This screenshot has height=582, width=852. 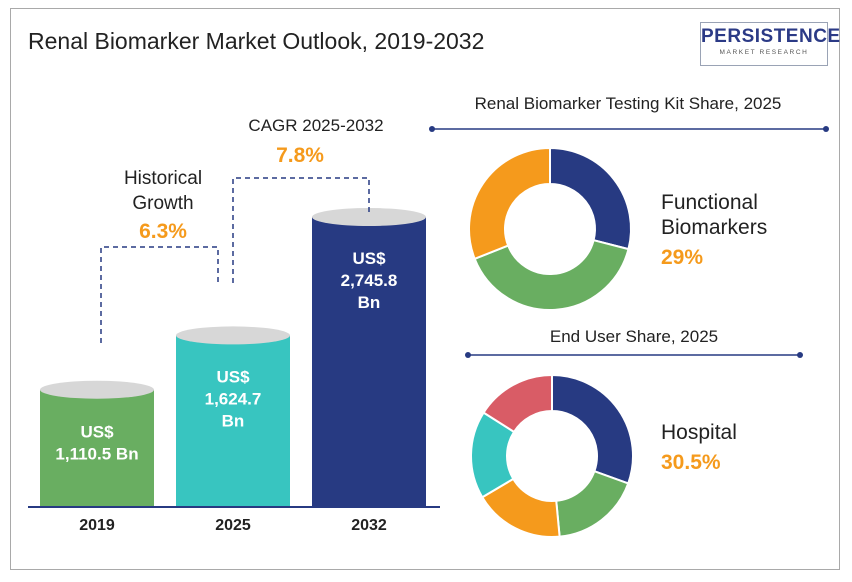 What do you see at coordinates (233, 335) in the screenshot?
I see `bar-top-2025` at bounding box center [233, 335].